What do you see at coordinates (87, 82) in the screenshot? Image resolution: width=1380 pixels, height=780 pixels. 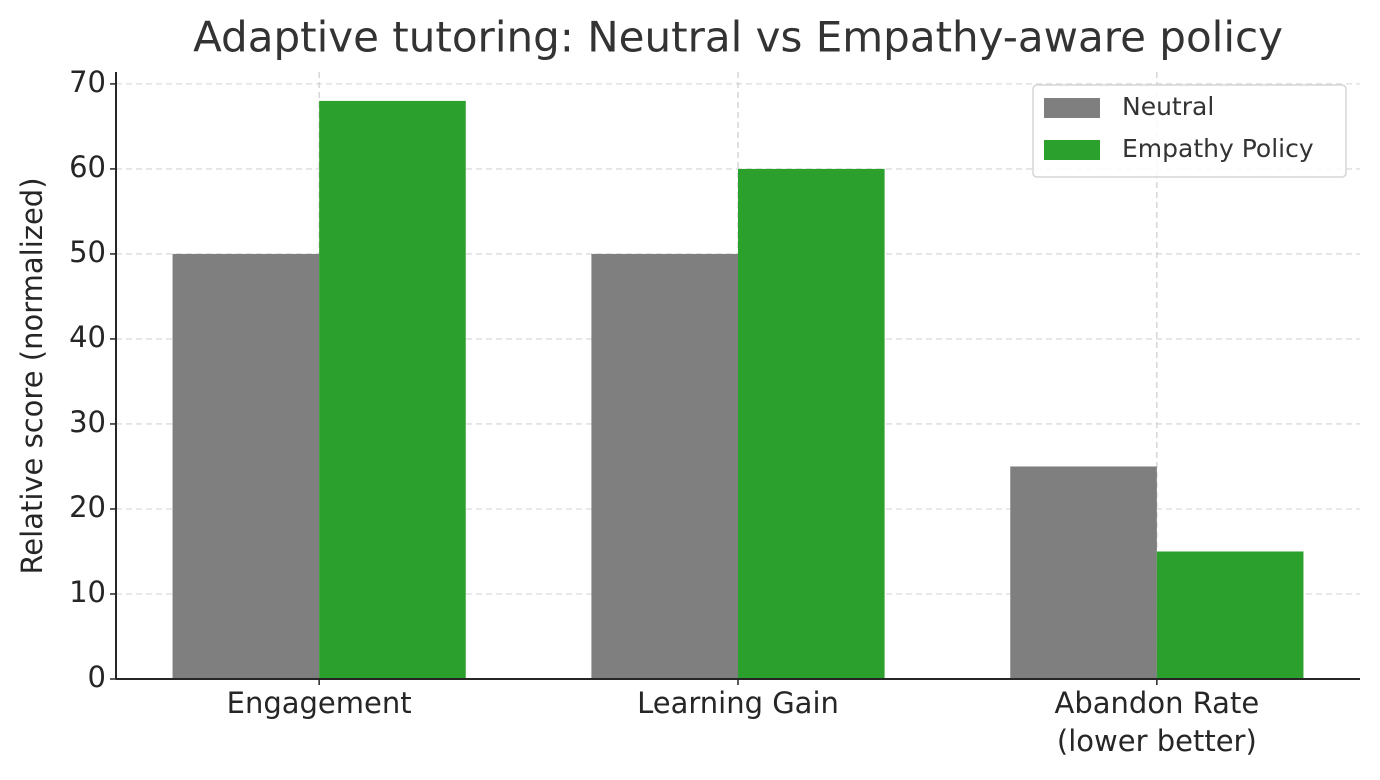 I see `y-tick-label: 70` at bounding box center [87, 82].